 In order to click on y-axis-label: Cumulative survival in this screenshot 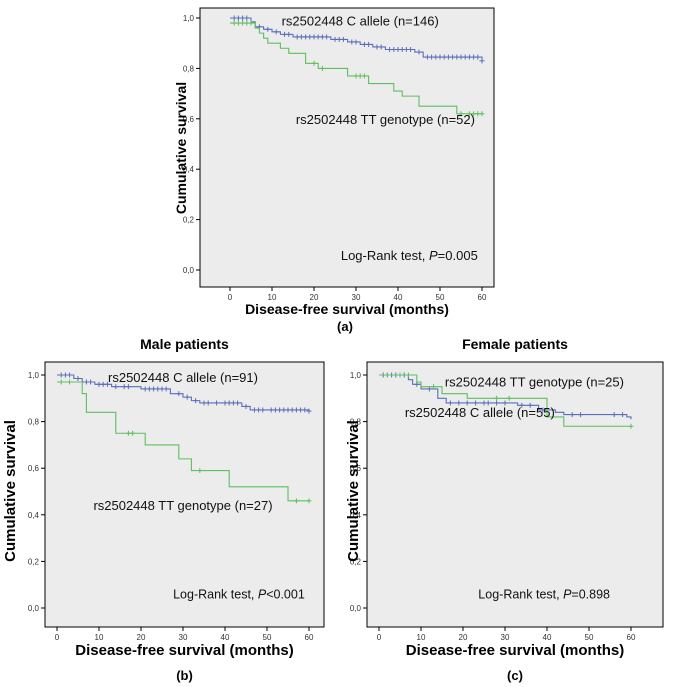, I will do `click(353, 491)`.